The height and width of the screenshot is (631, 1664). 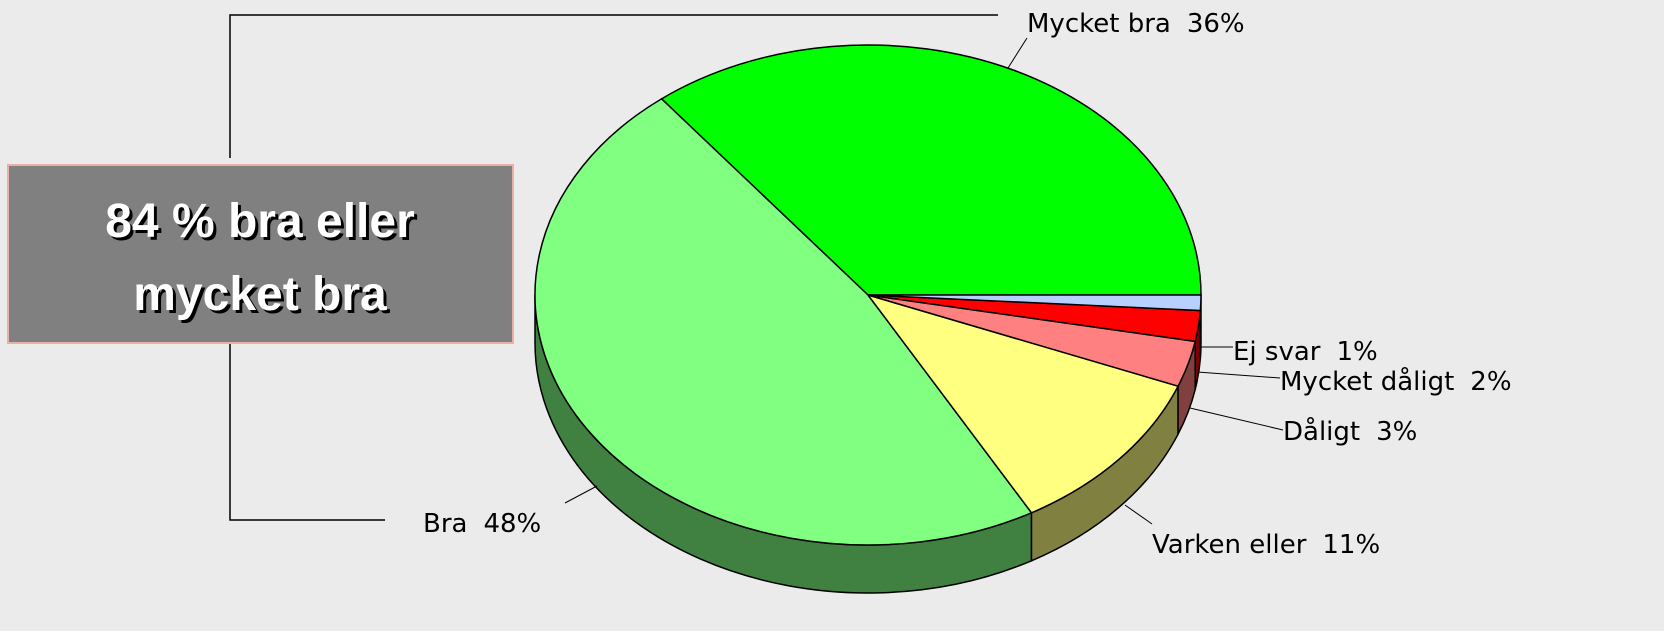 I want to click on slice-label: Mycket dåligt 2%, so click(x=1396, y=381).